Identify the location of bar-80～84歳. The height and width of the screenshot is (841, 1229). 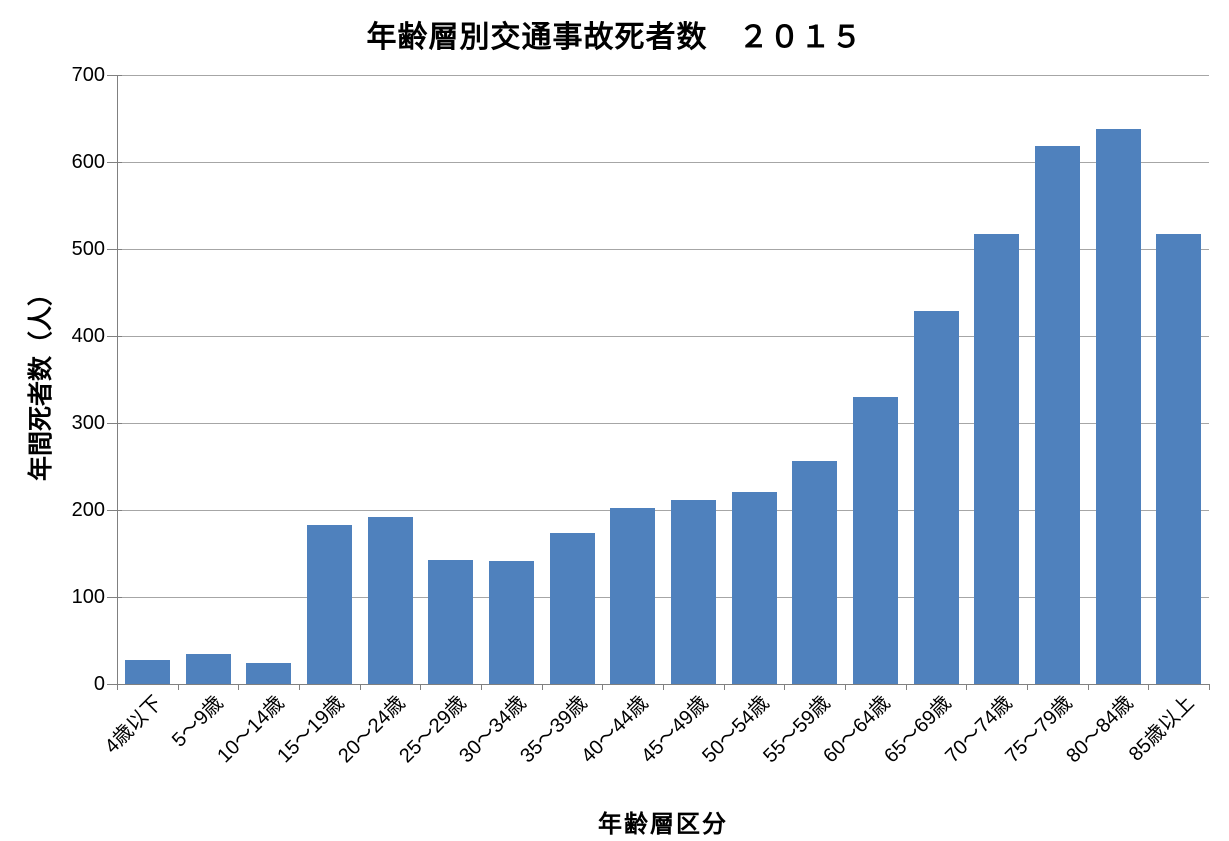
(1118, 406).